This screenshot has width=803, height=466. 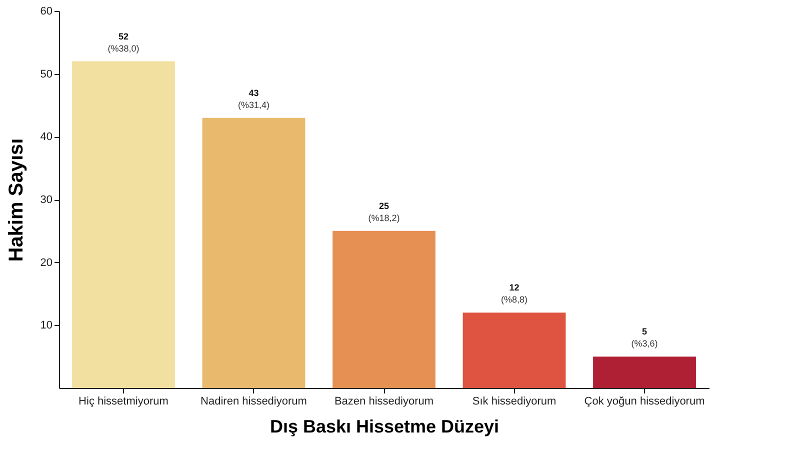 What do you see at coordinates (16, 200) in the screenshot?
I see `y-axis-title: Hakim Sayısı` at bounding box center [16, 200].